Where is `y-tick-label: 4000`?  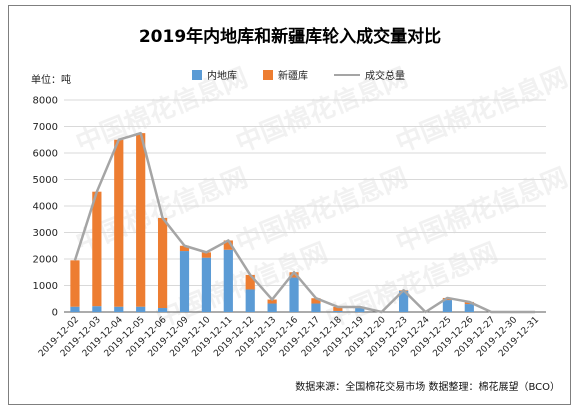 y-tick-label: 4000 is located at coordinates (45, 207).